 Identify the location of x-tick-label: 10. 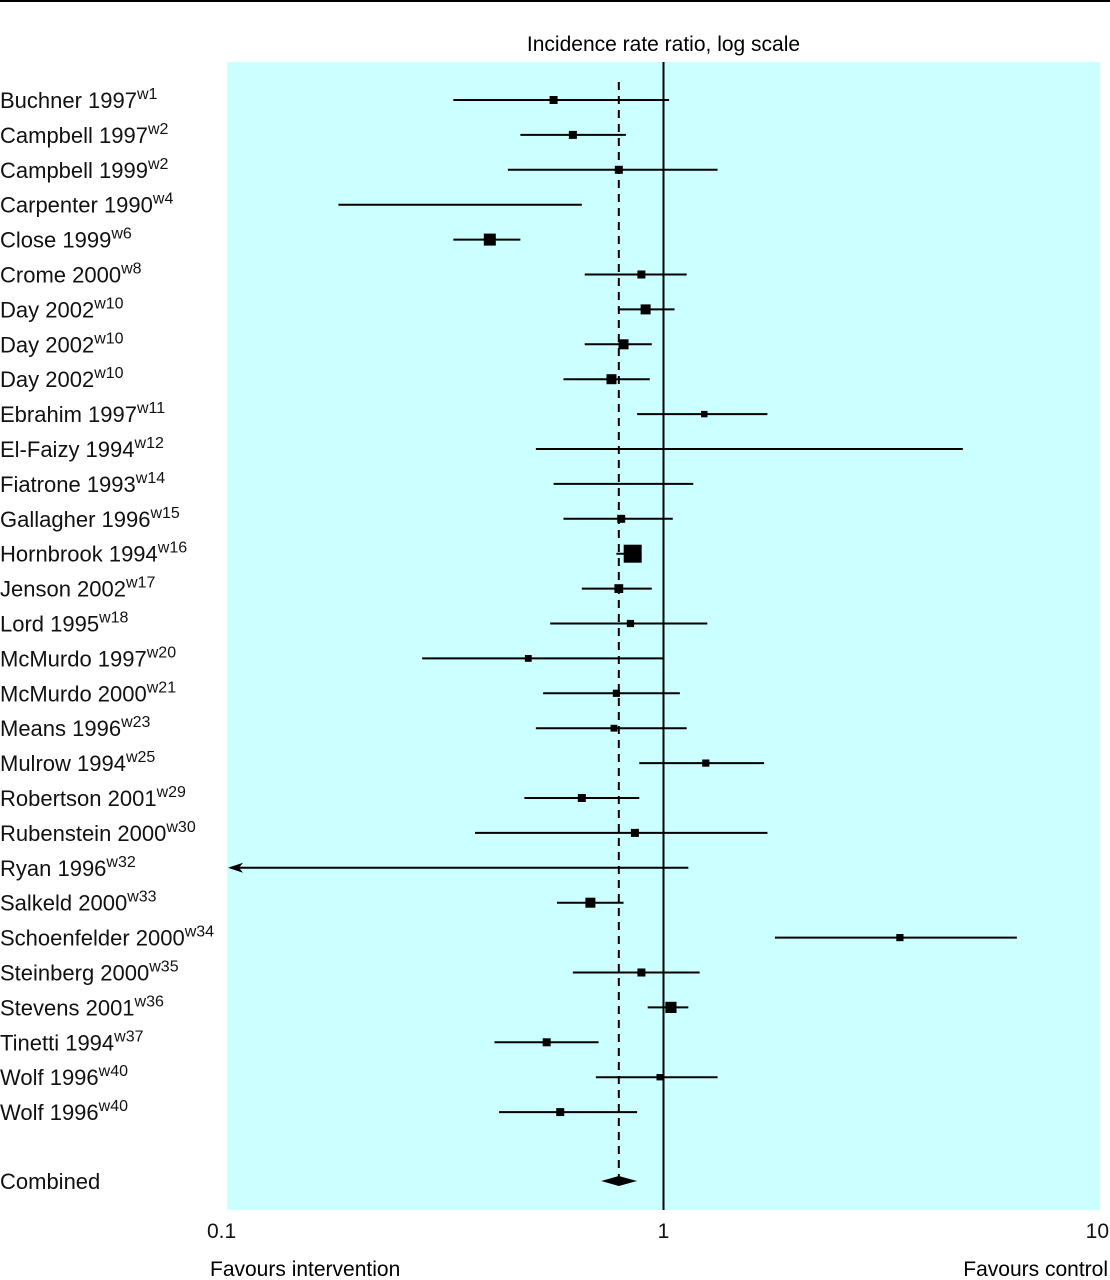
(1097, 1231).